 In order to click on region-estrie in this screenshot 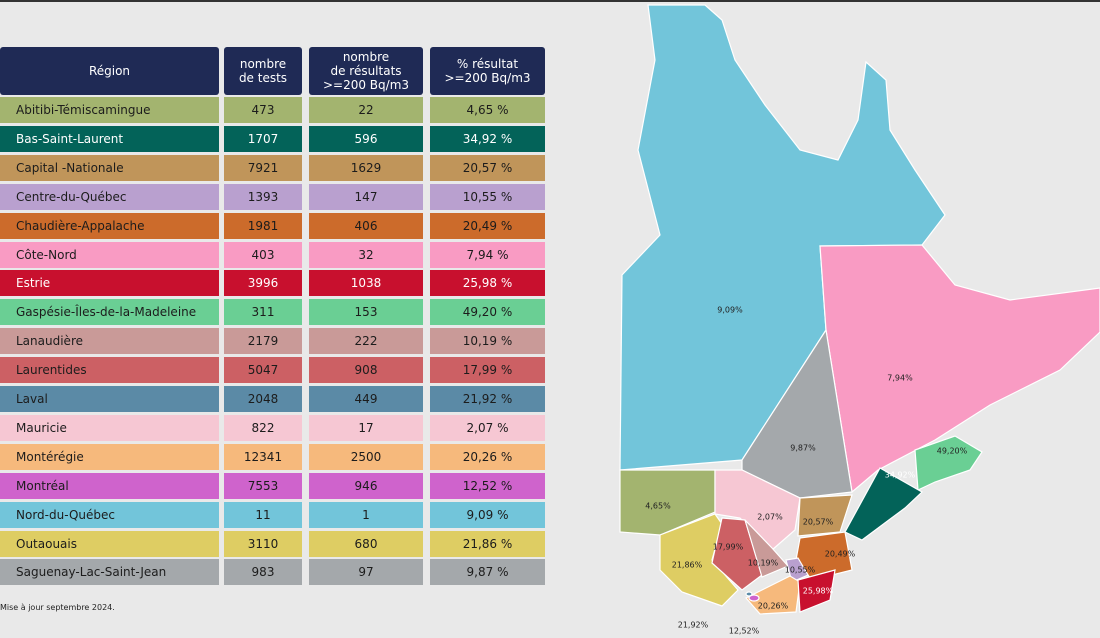, I will do `click(816, 591)`.